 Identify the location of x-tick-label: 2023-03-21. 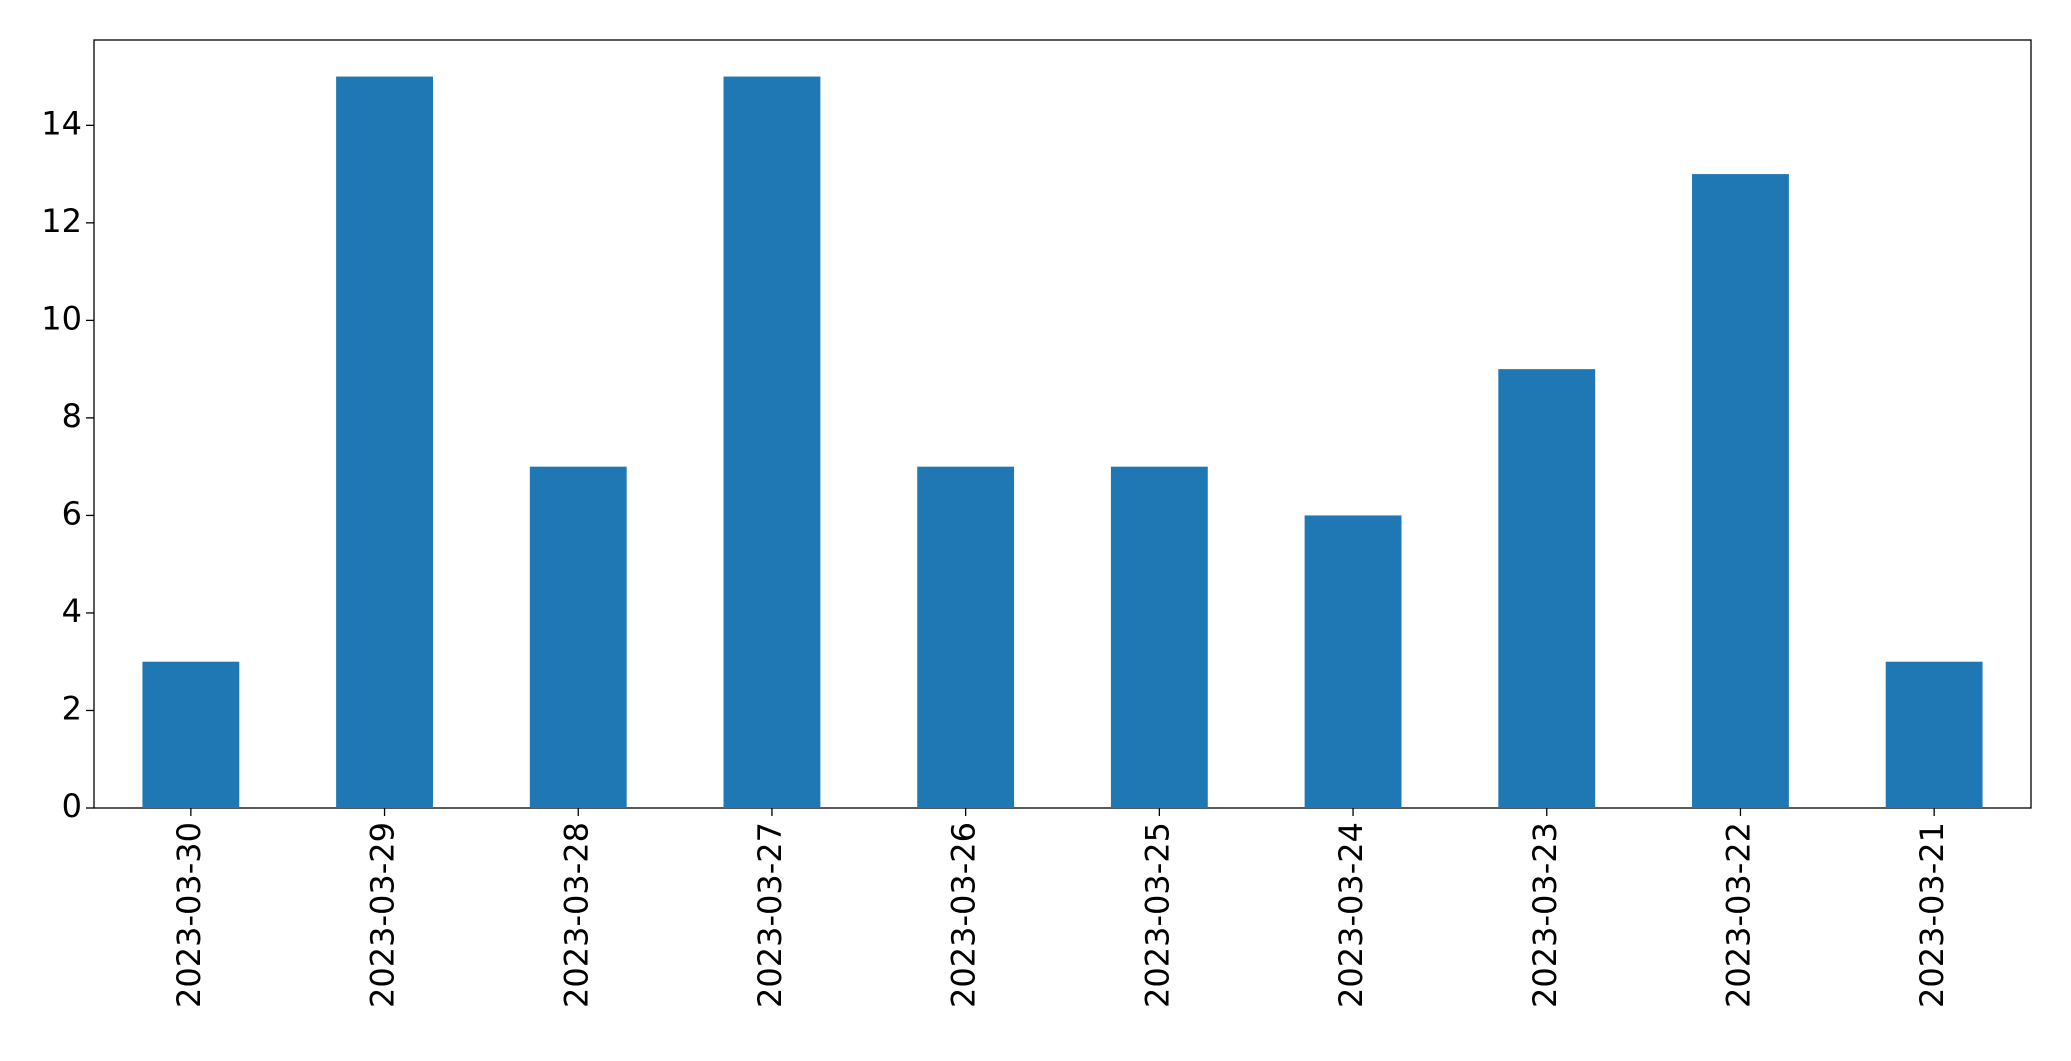
(1932, 915).